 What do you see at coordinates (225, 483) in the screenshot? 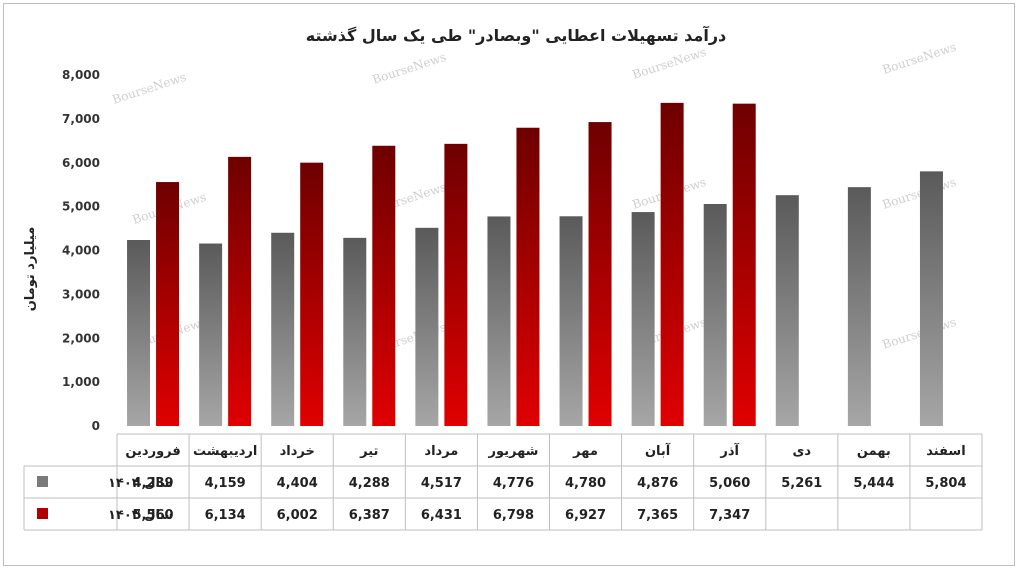
I see `data-label: 4,159` at bounding box center [225, 483].